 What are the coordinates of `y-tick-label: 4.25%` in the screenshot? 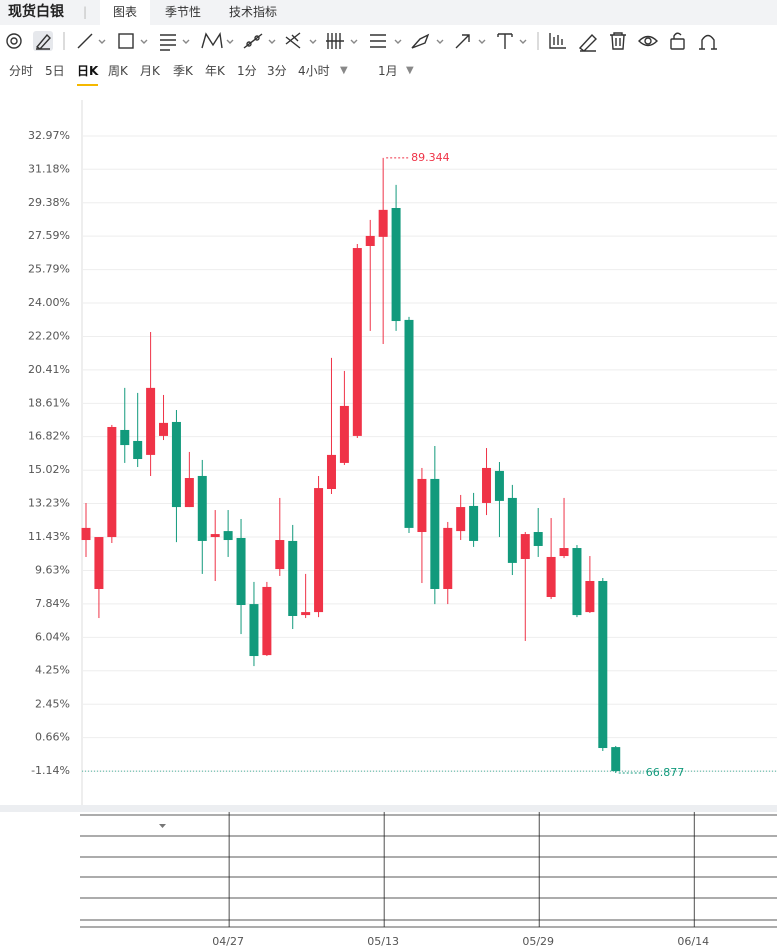 It's located at (52, 670).